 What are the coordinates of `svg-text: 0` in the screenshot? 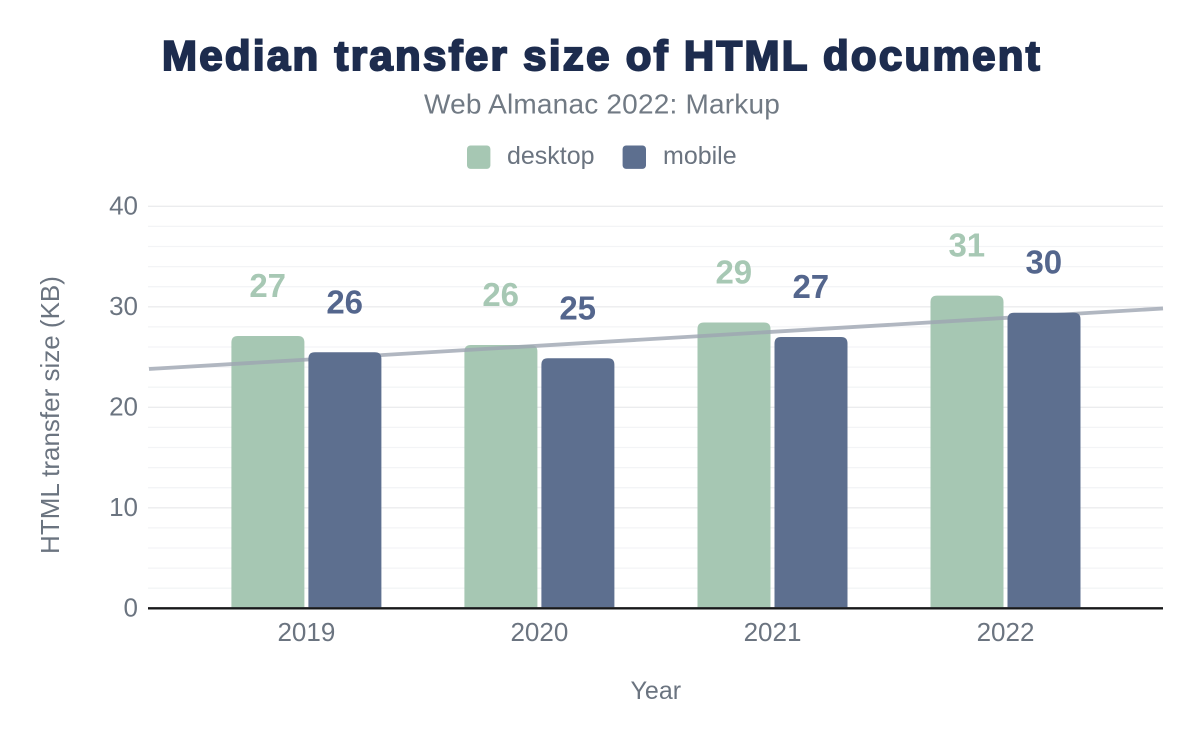 It's located at (131, 608).